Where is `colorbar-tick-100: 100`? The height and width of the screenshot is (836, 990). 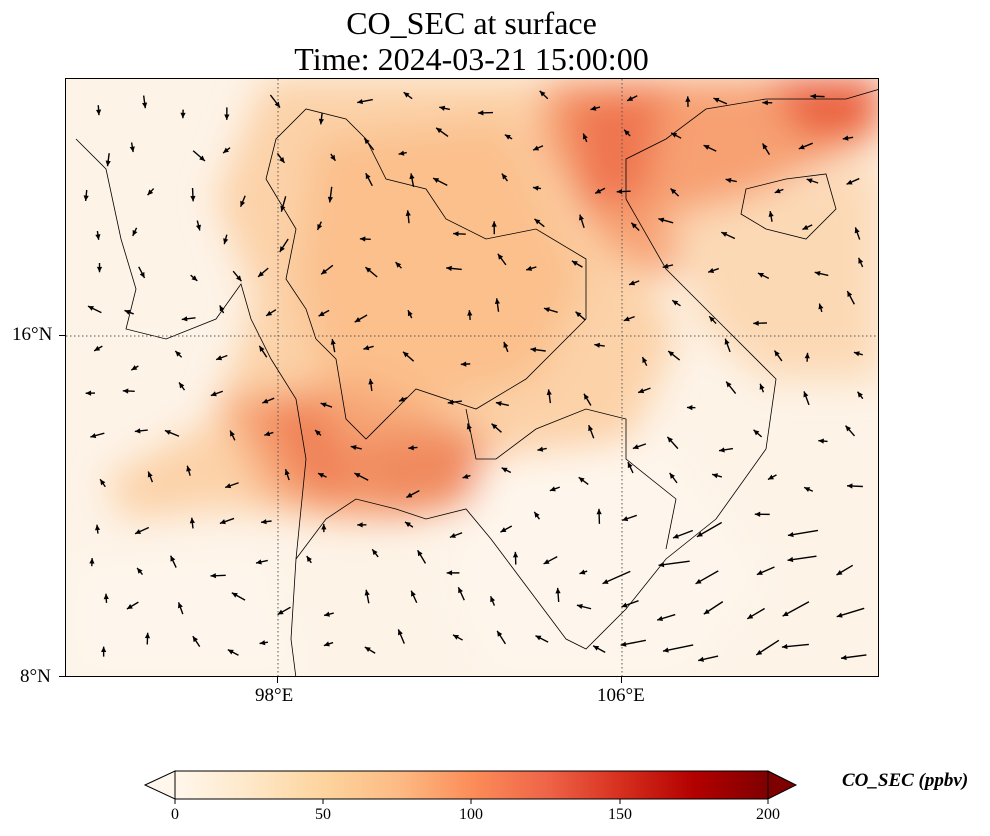 colorbar-tick-100: 100 is located at coordinates (471, 814).